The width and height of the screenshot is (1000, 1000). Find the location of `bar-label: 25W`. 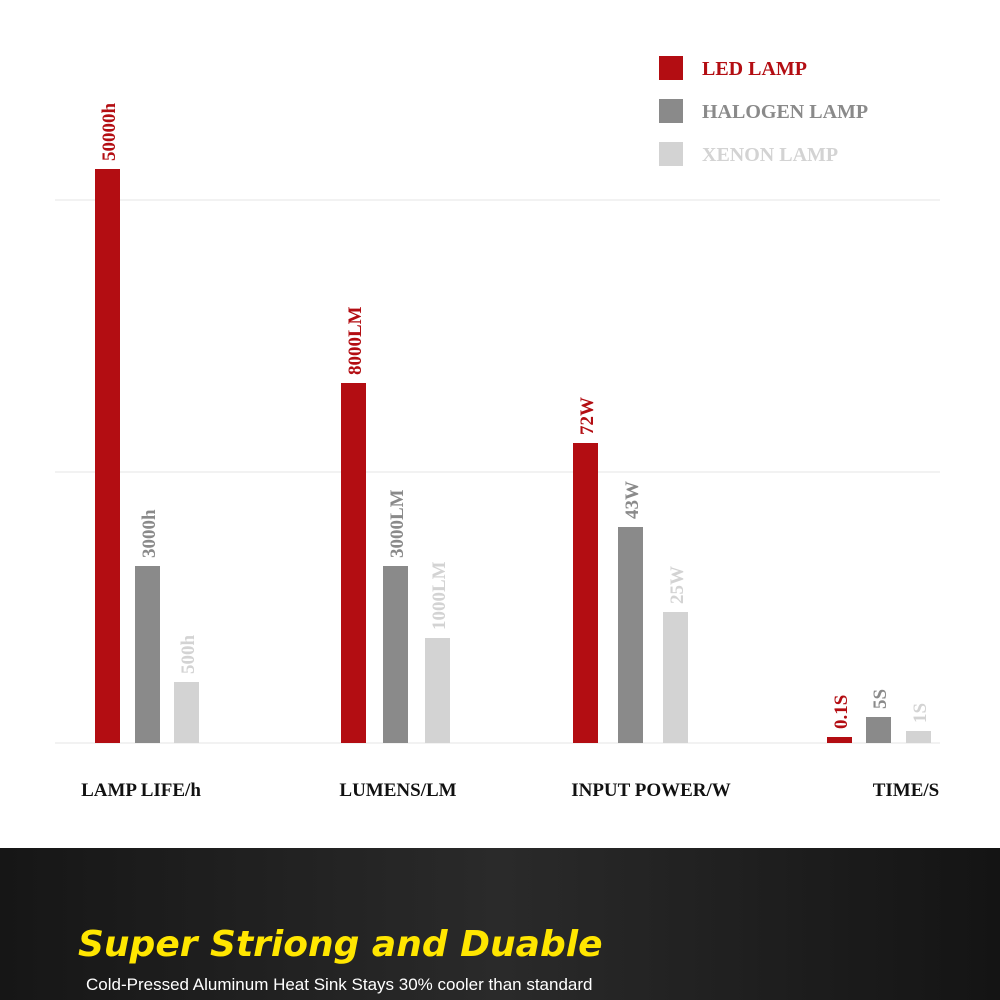

bar-label: 25W is located at coordinates (677, 585).